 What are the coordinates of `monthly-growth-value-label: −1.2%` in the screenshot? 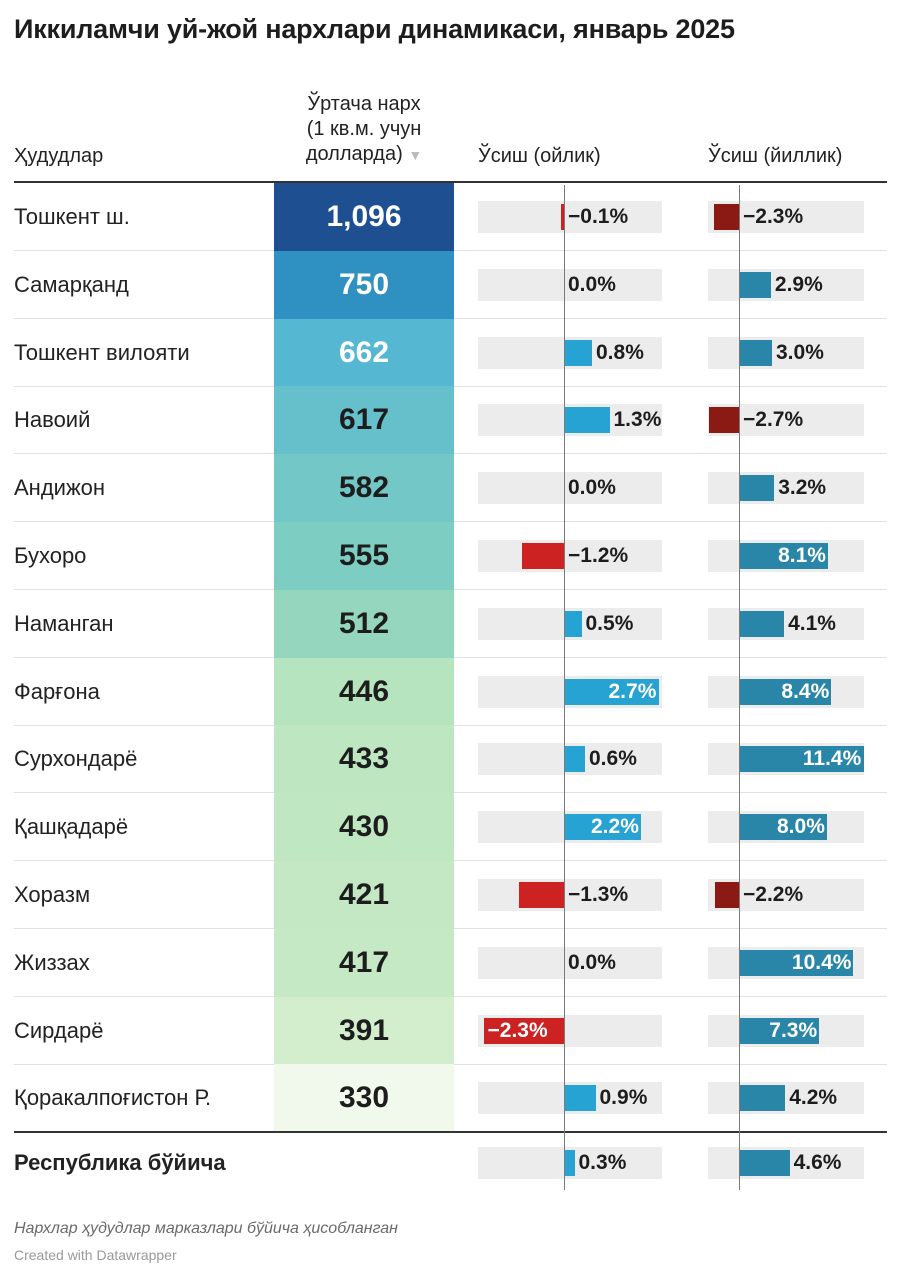 It's located at (598, 555).